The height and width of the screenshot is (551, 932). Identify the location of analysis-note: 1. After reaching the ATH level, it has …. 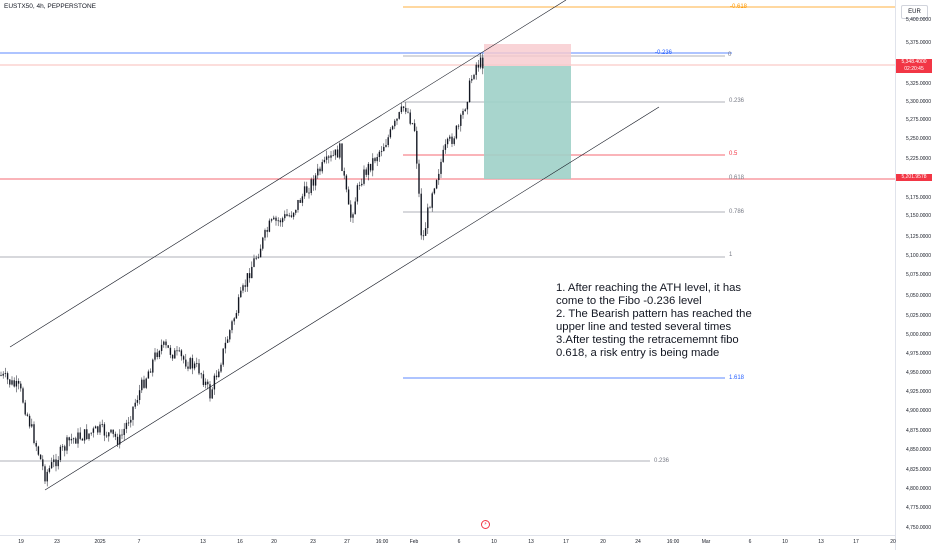
(656, 321).